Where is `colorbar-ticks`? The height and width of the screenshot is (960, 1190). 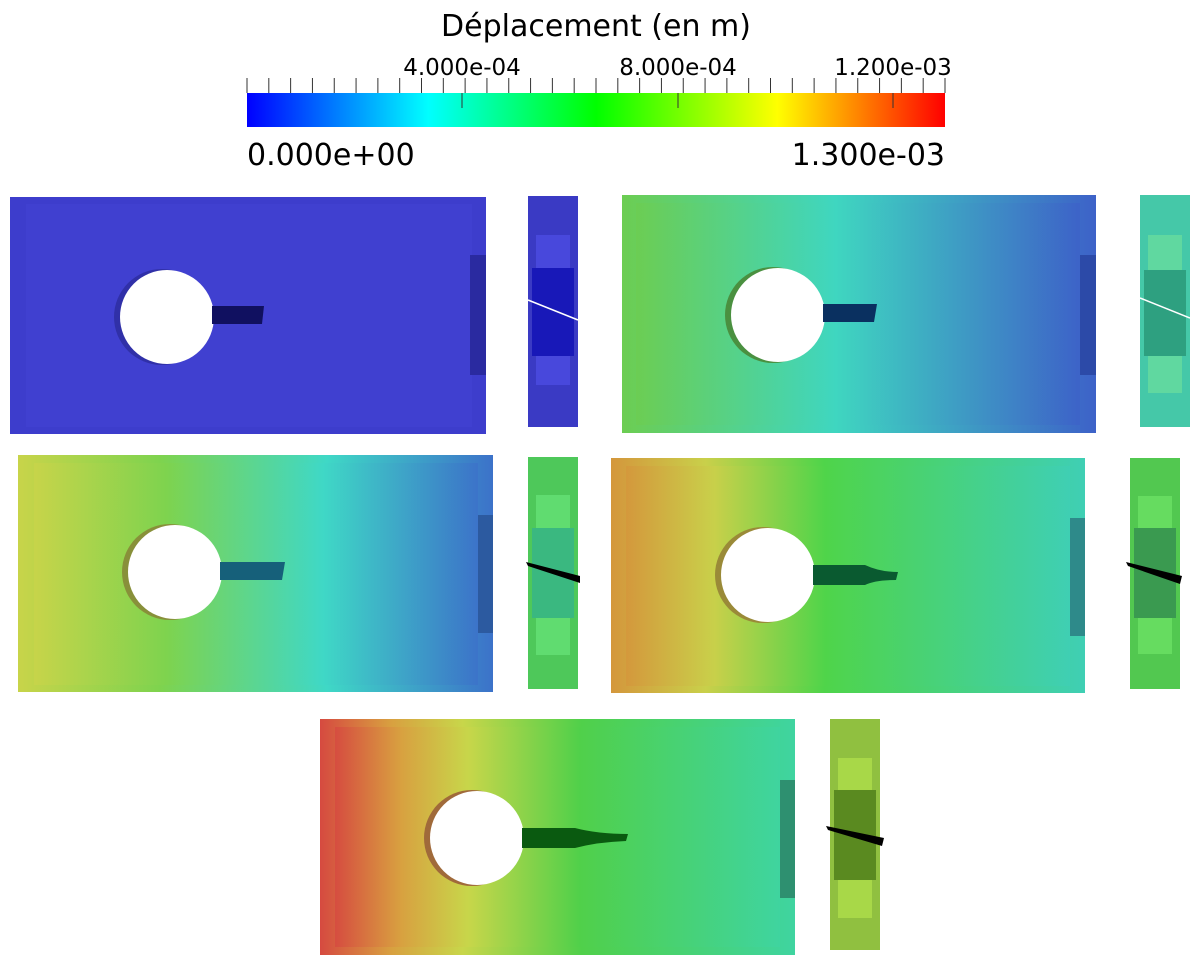 colorbar-ticks is located at coordinates (596, 85).